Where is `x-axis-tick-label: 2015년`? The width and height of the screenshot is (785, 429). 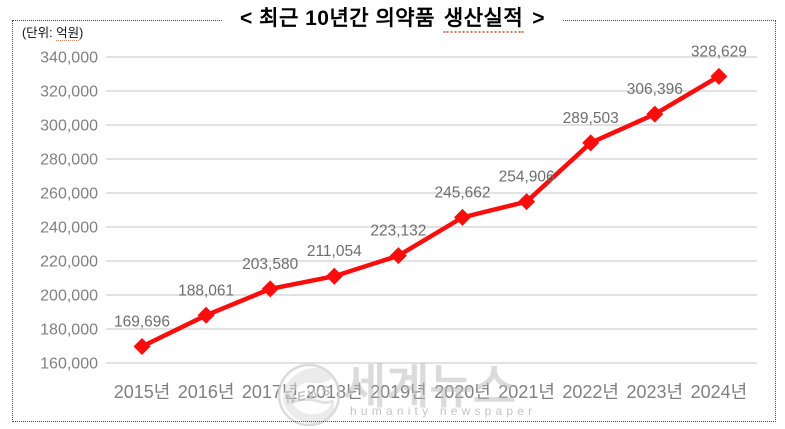 x-axis-tick-label: 2015년 is located at coordinates (142, 392).